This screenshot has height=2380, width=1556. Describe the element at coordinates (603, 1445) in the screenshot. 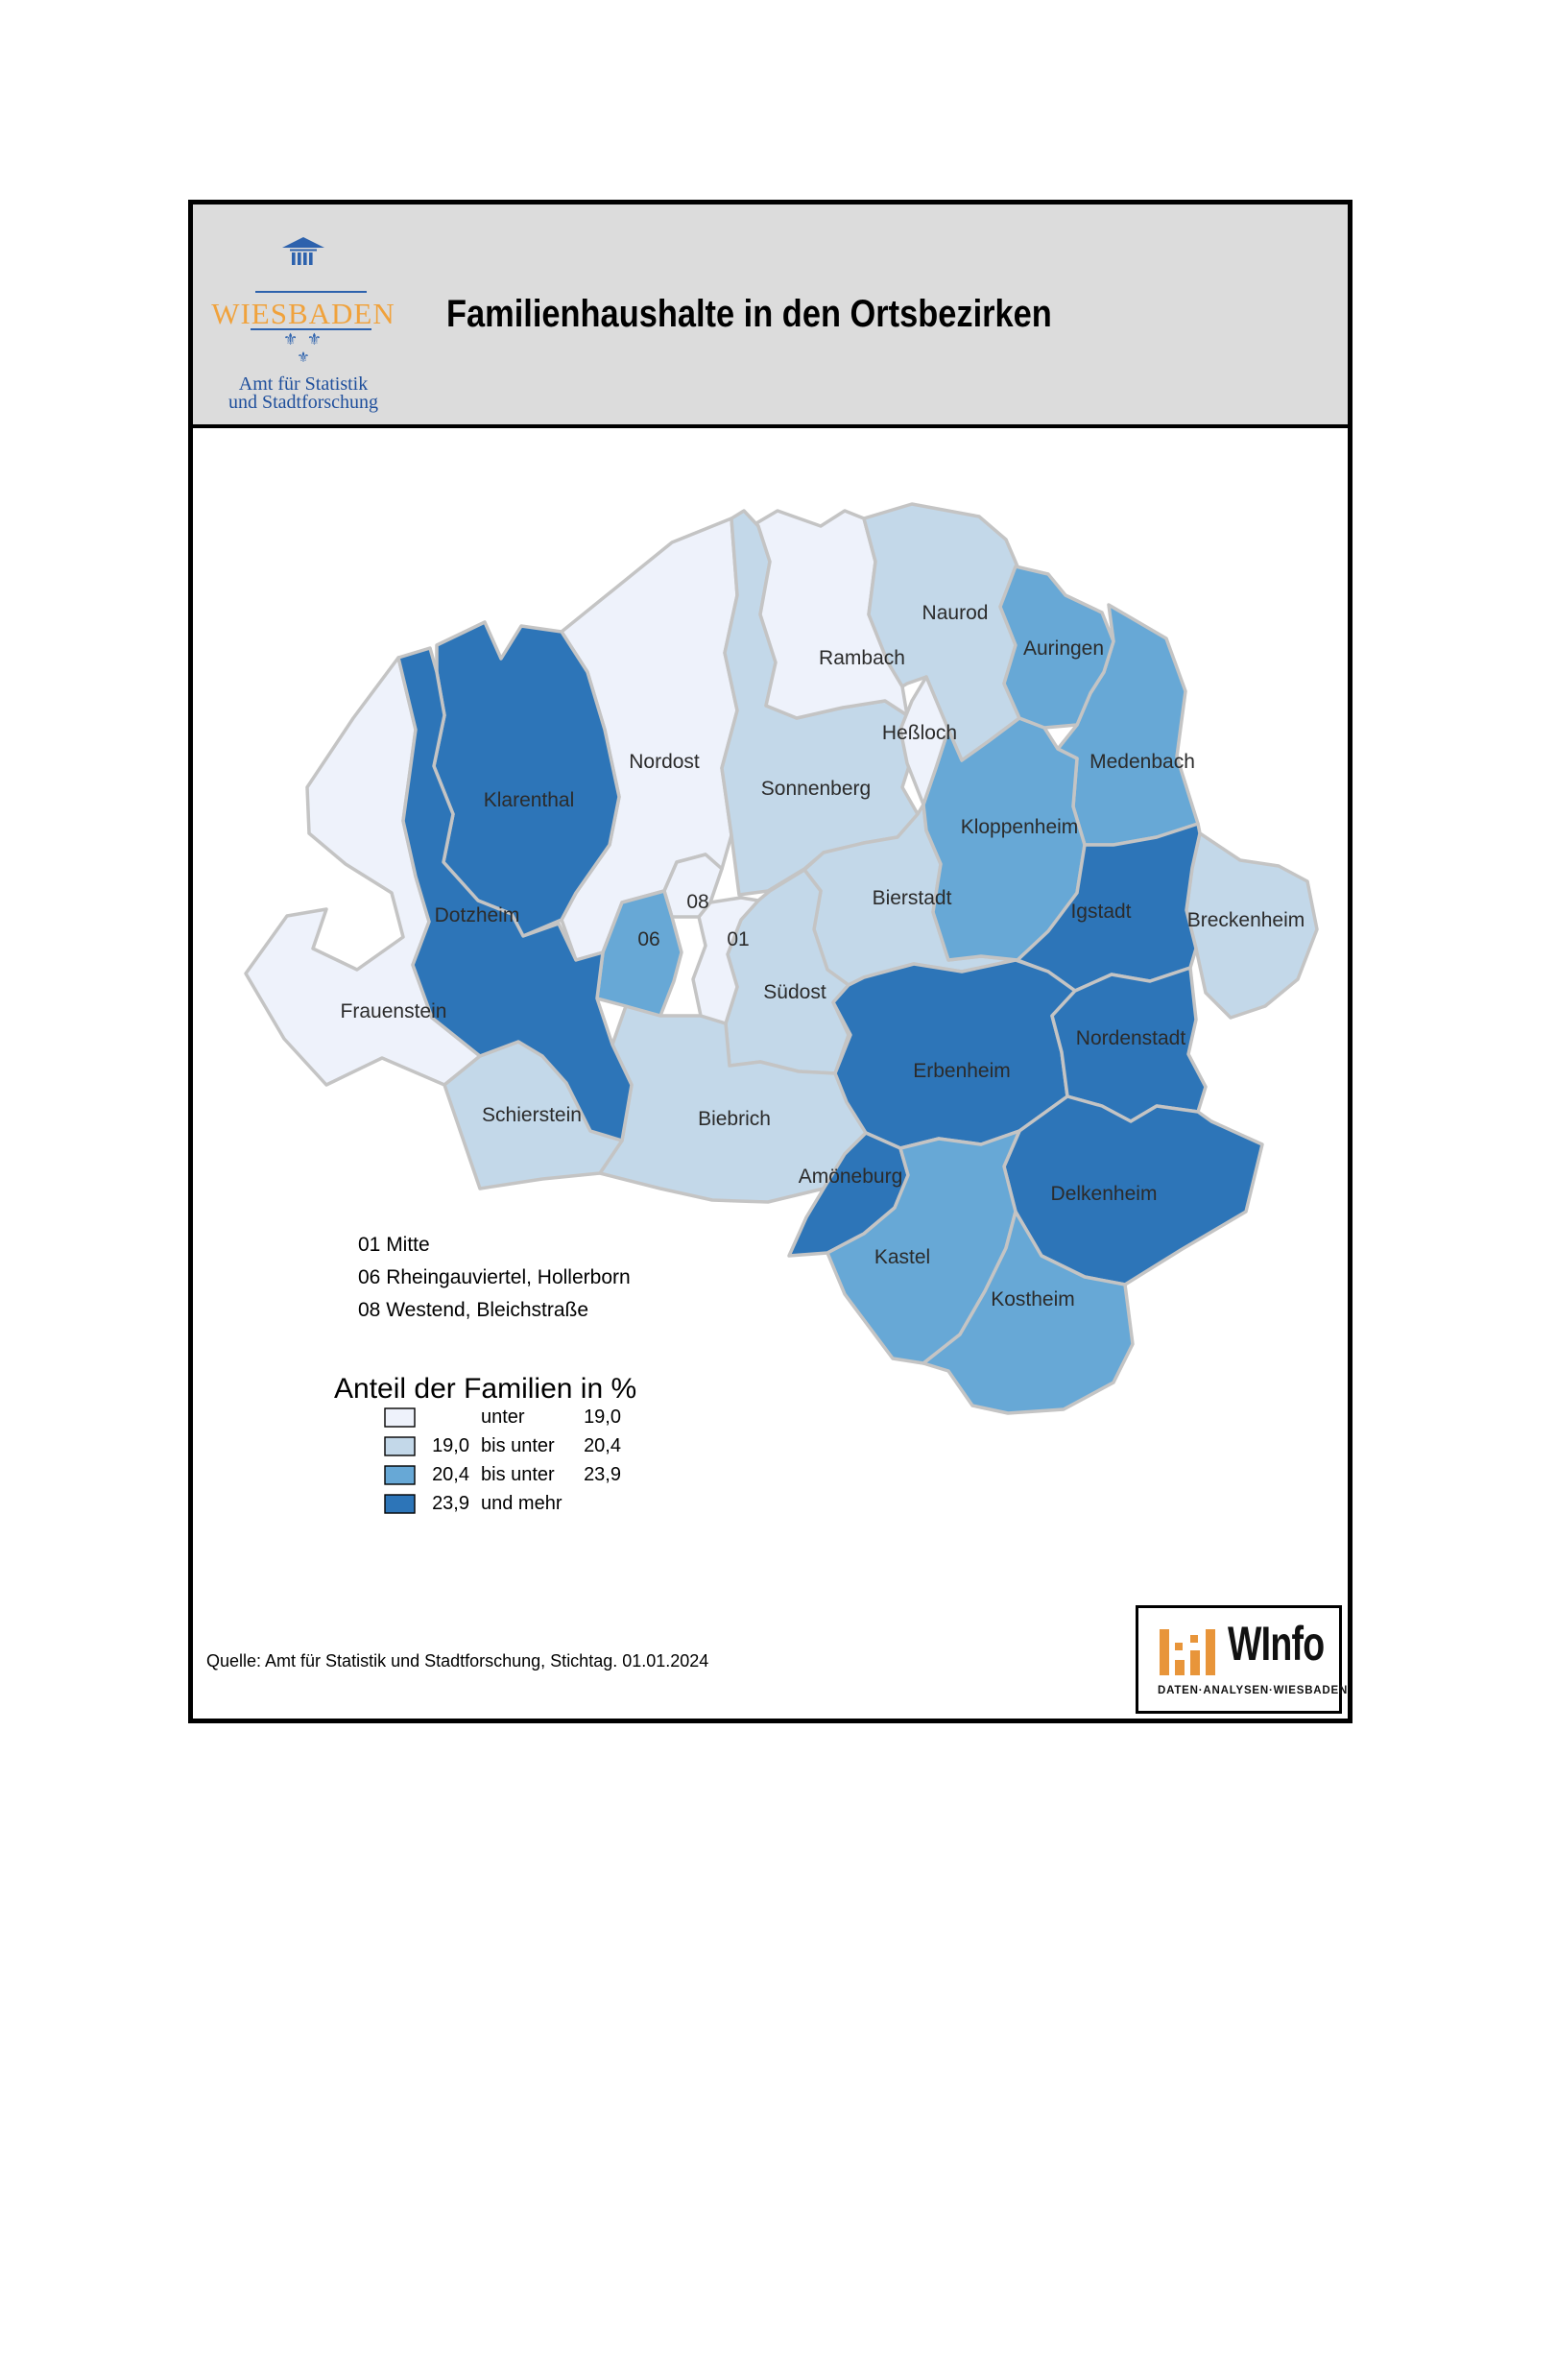

I see `legend-max: 20,4` at that location.